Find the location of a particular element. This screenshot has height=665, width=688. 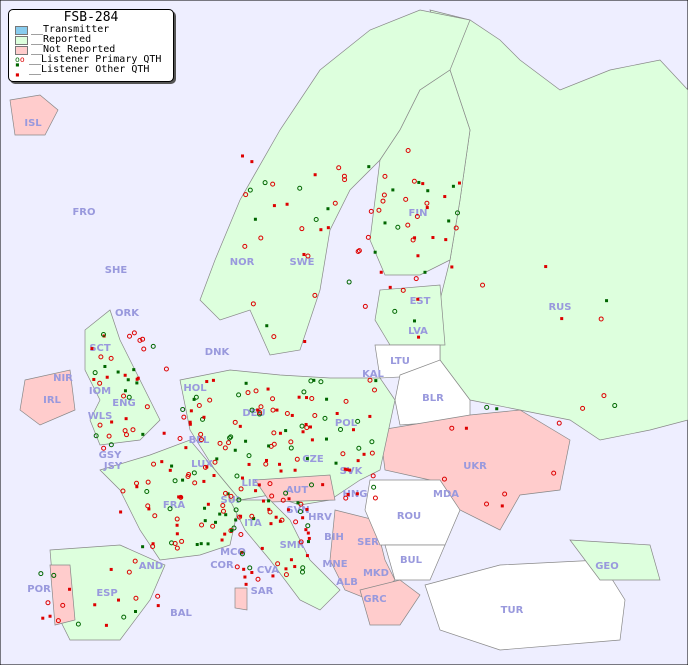

country-label-hng: HNG is located at coordinates (355, 494).